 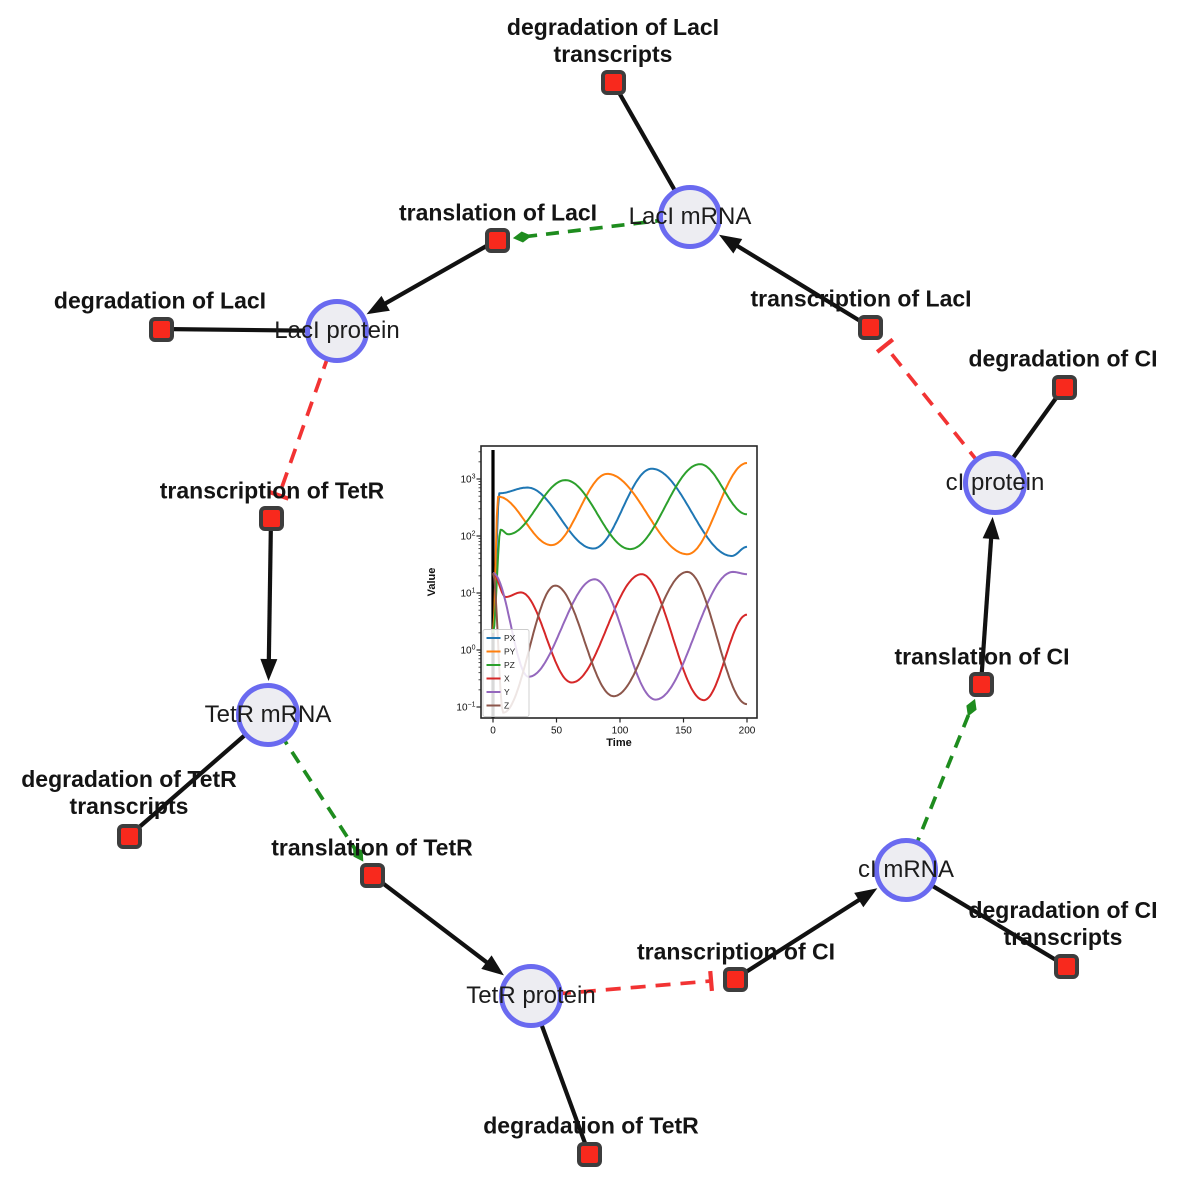 What do you see at coordinates (1066, 966) in the screenshot?
I see `reaction-node-deg_ci_tx` at bounding box center [1066, 966].